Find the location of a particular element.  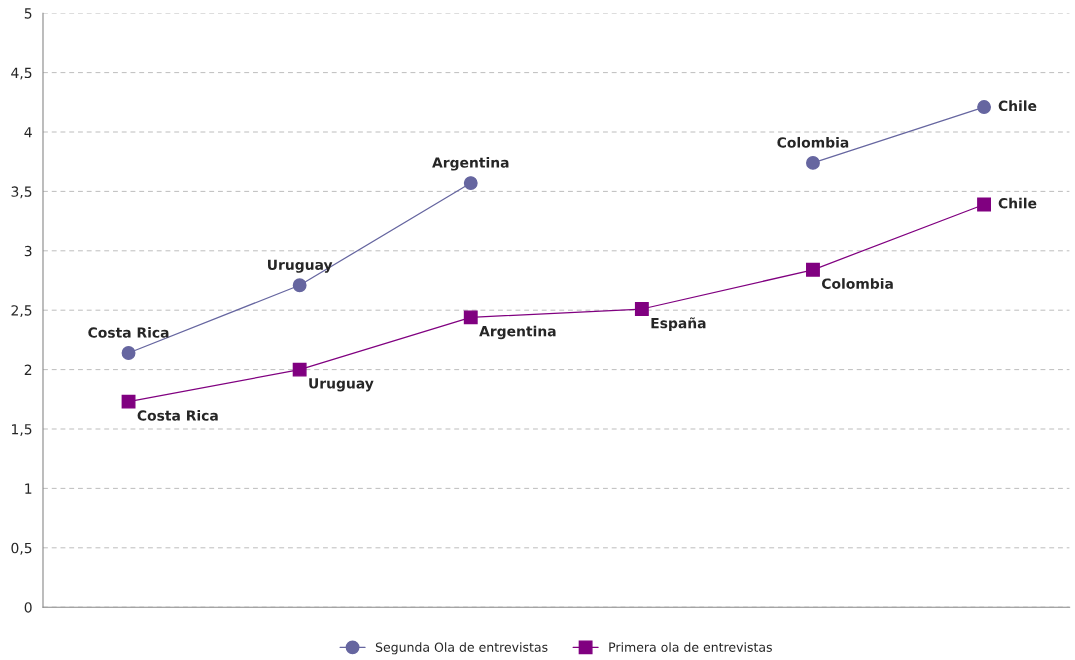

data-label: España is located at coordinates (678, 324).